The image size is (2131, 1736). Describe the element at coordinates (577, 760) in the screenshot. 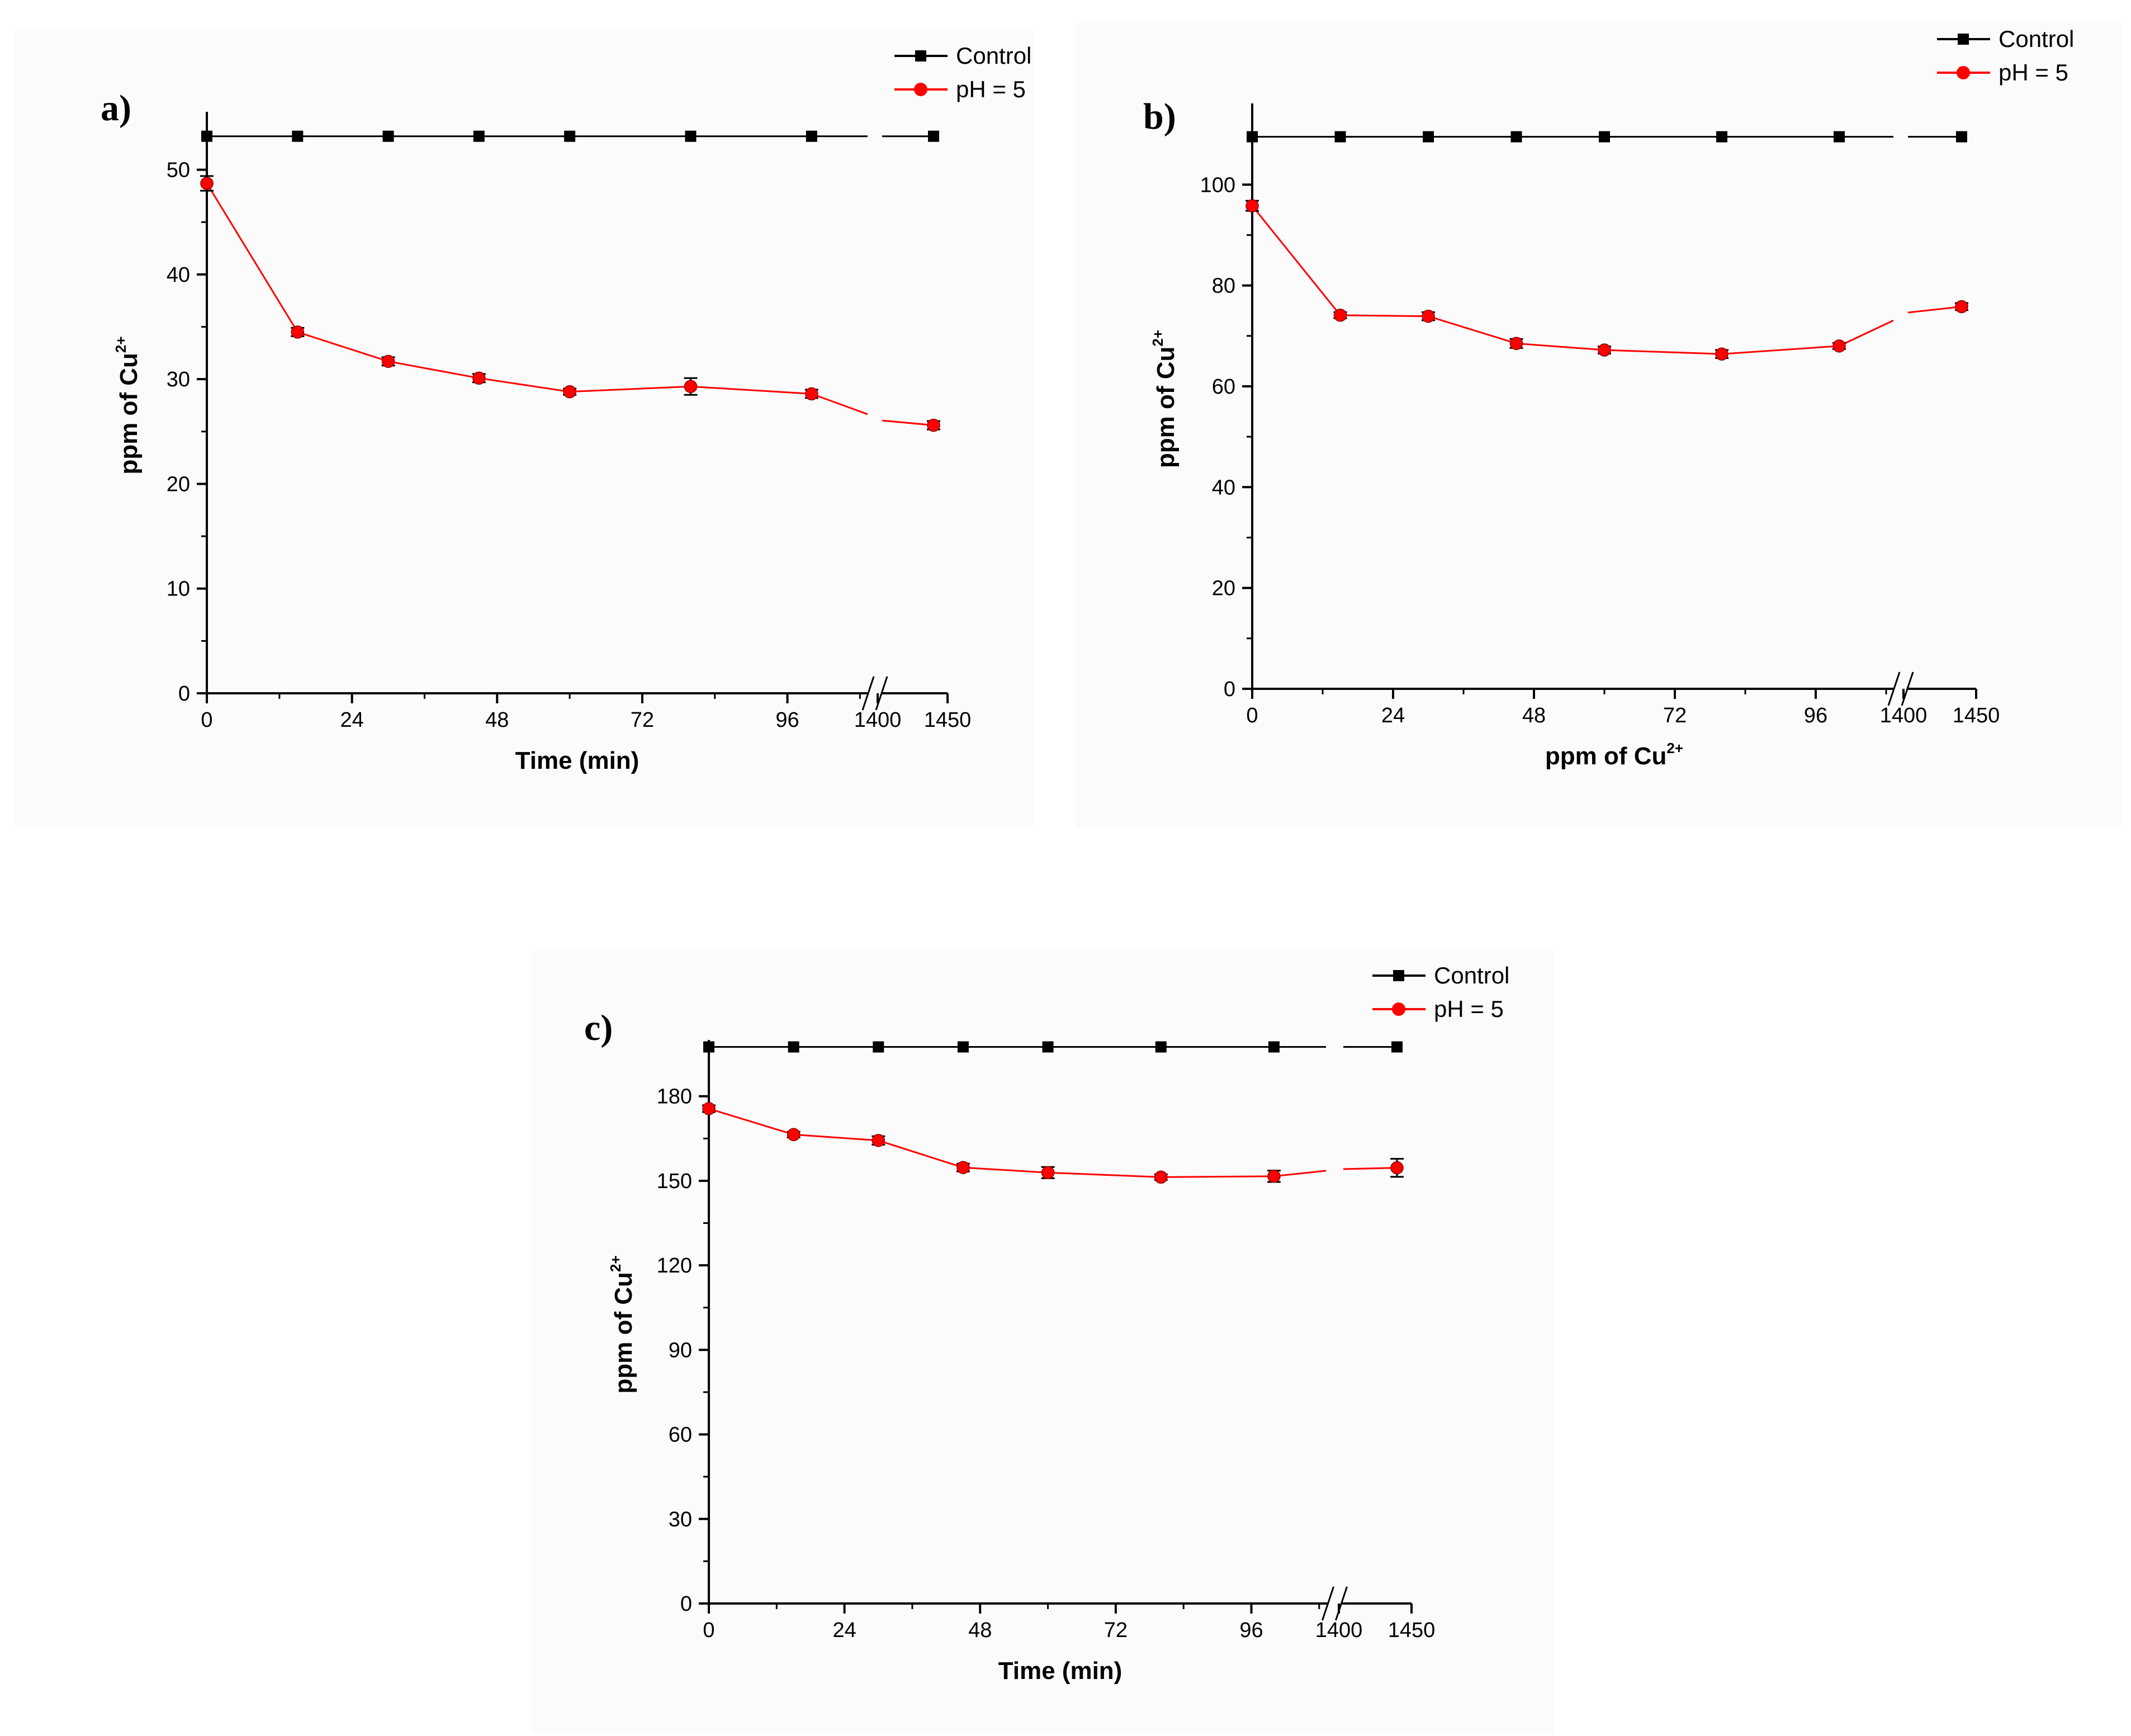

I see `x-axis-label: Time (min)` at that location.